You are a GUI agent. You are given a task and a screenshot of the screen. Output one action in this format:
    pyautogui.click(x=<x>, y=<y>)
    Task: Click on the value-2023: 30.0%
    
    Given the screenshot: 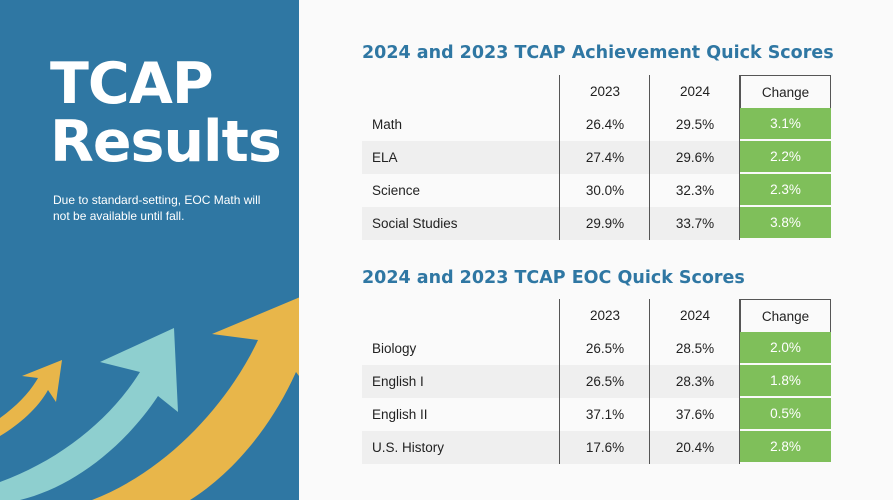 What is the action you would take?
    pyautogui.click(x=605, y=190)
    